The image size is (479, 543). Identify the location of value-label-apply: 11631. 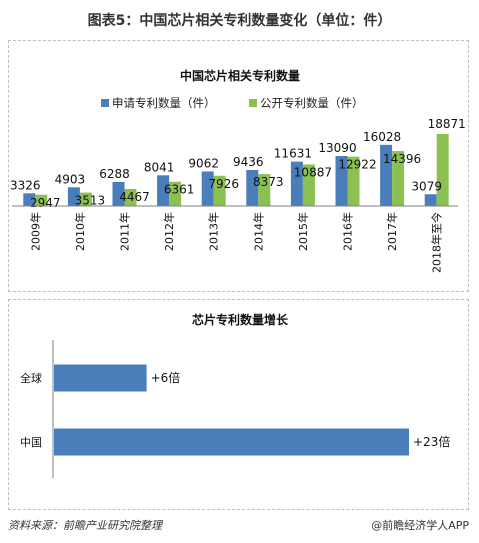
(293, 154).